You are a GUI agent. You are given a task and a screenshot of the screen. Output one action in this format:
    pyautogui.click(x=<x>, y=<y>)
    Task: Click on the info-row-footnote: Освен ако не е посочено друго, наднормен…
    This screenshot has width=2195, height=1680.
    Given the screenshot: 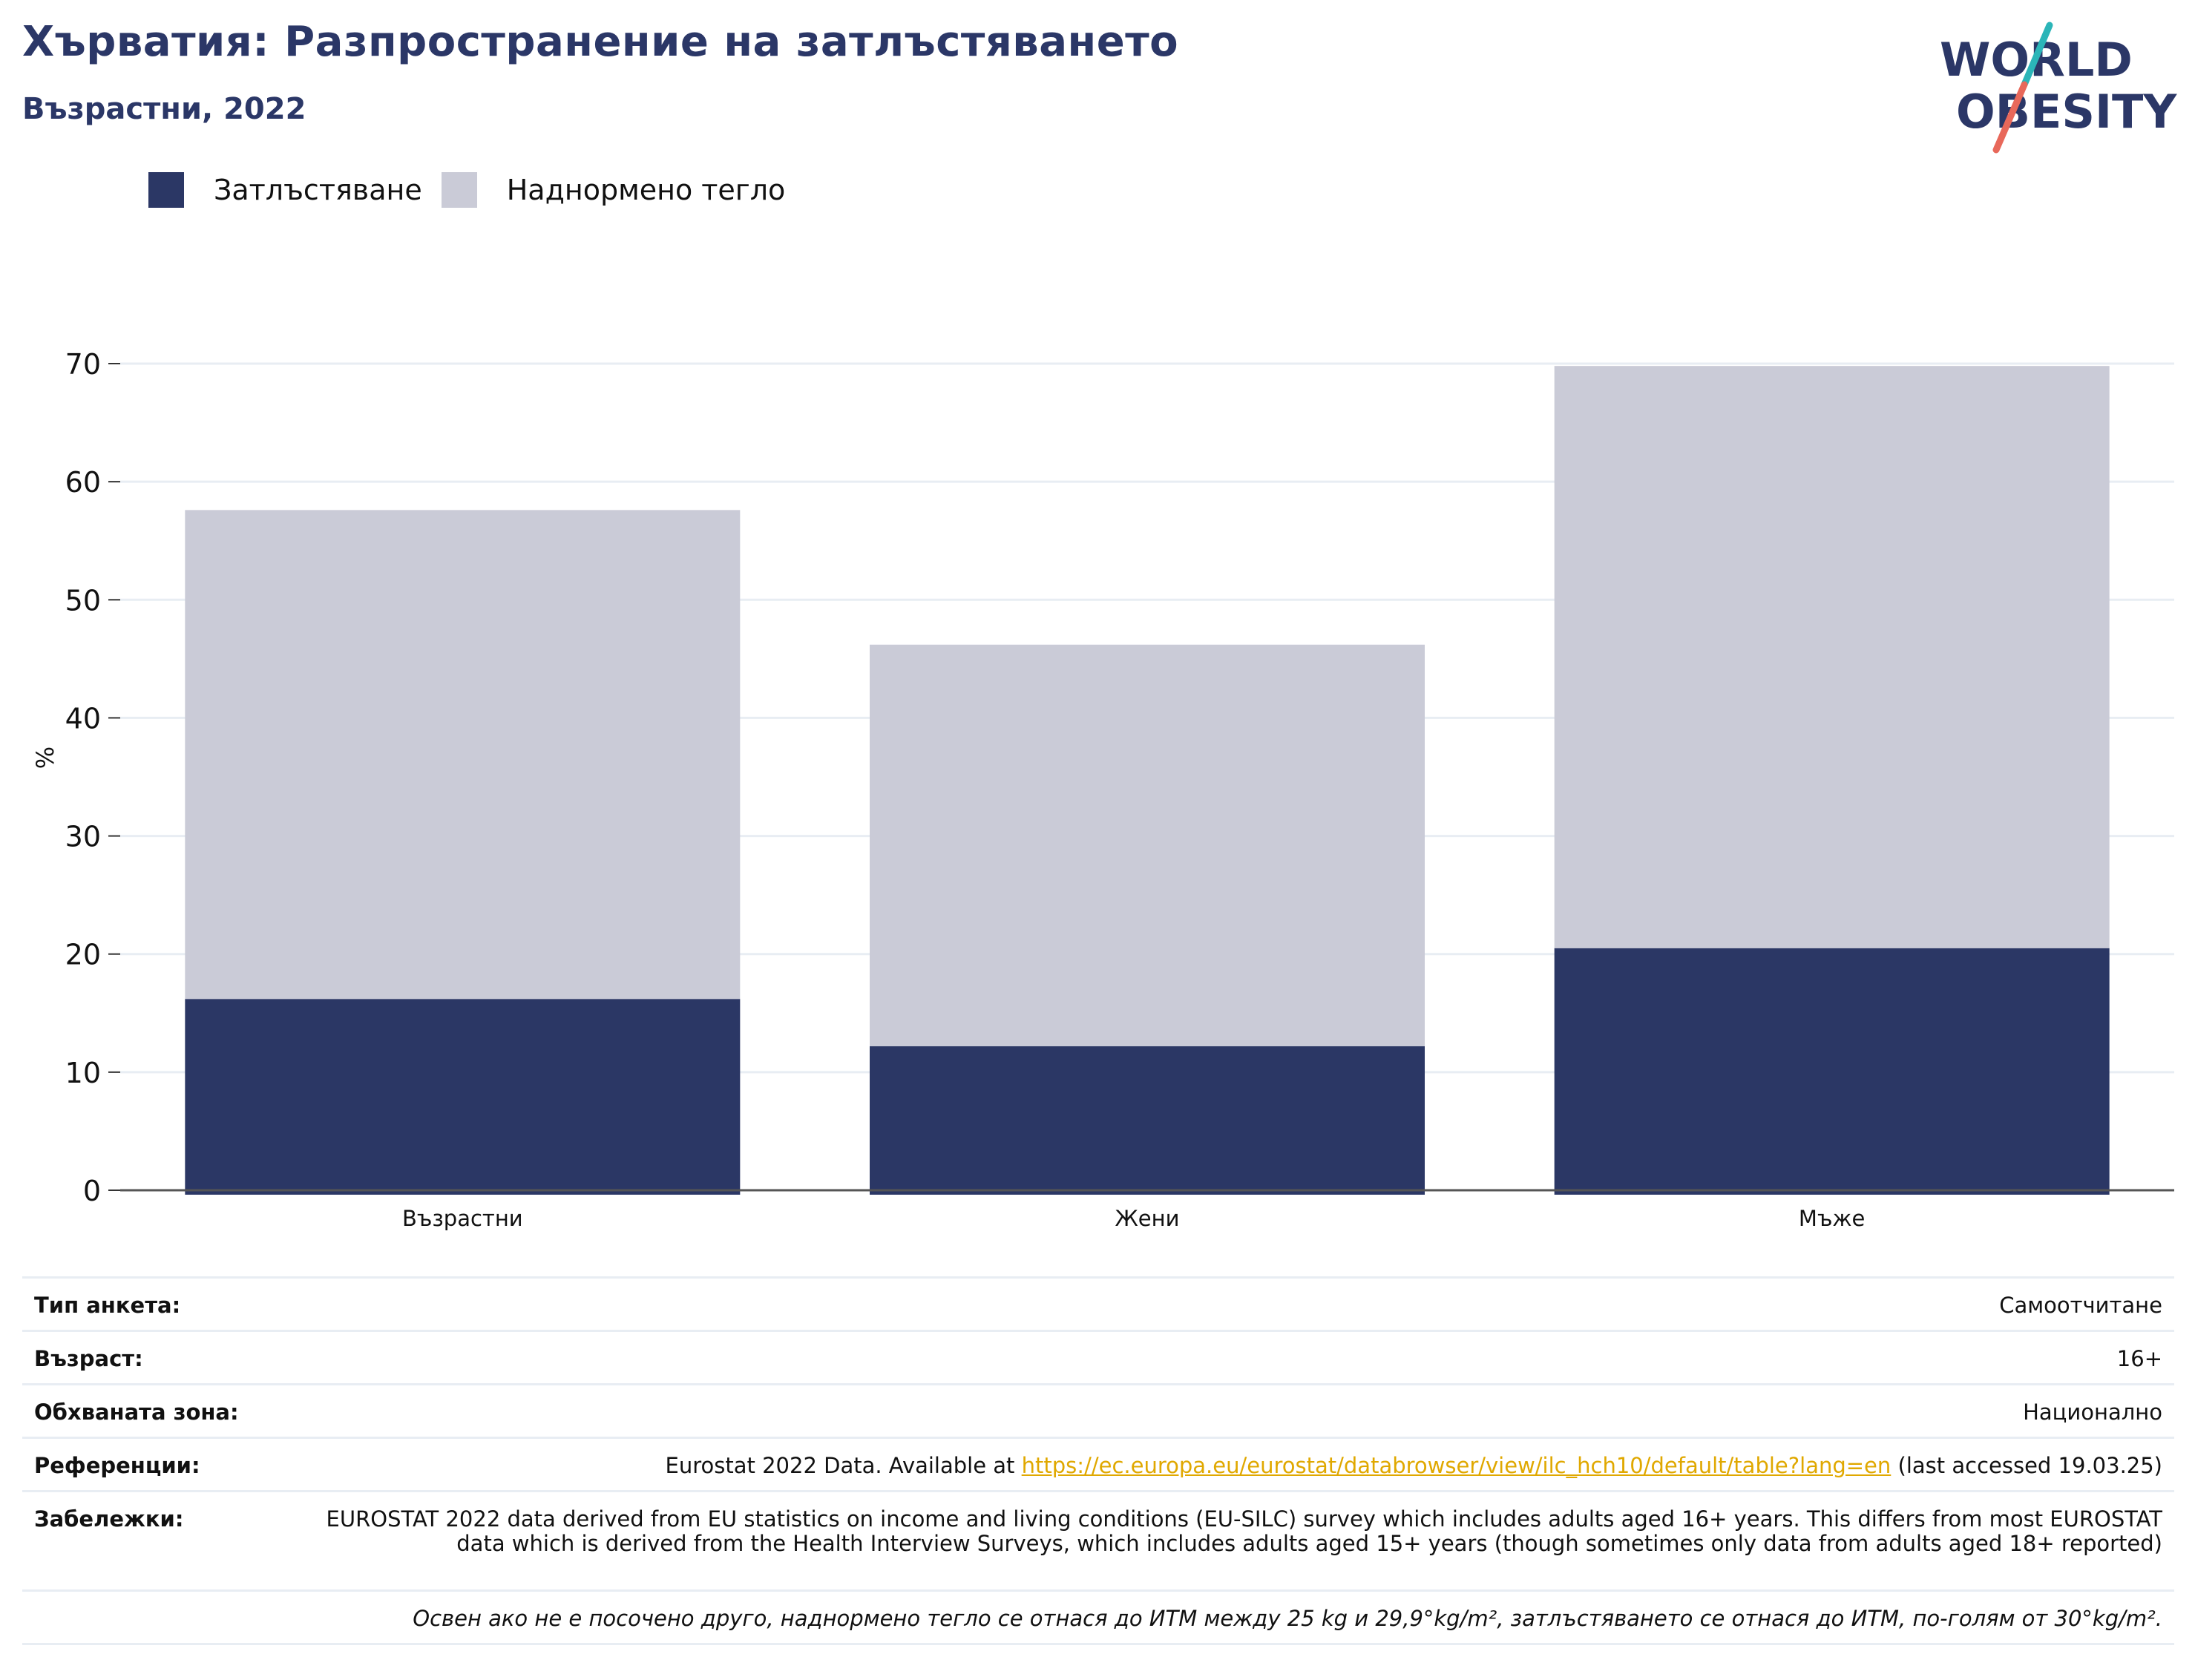 What is the action you would take?
    pyautogui.click(x=1098, y=1617)
    